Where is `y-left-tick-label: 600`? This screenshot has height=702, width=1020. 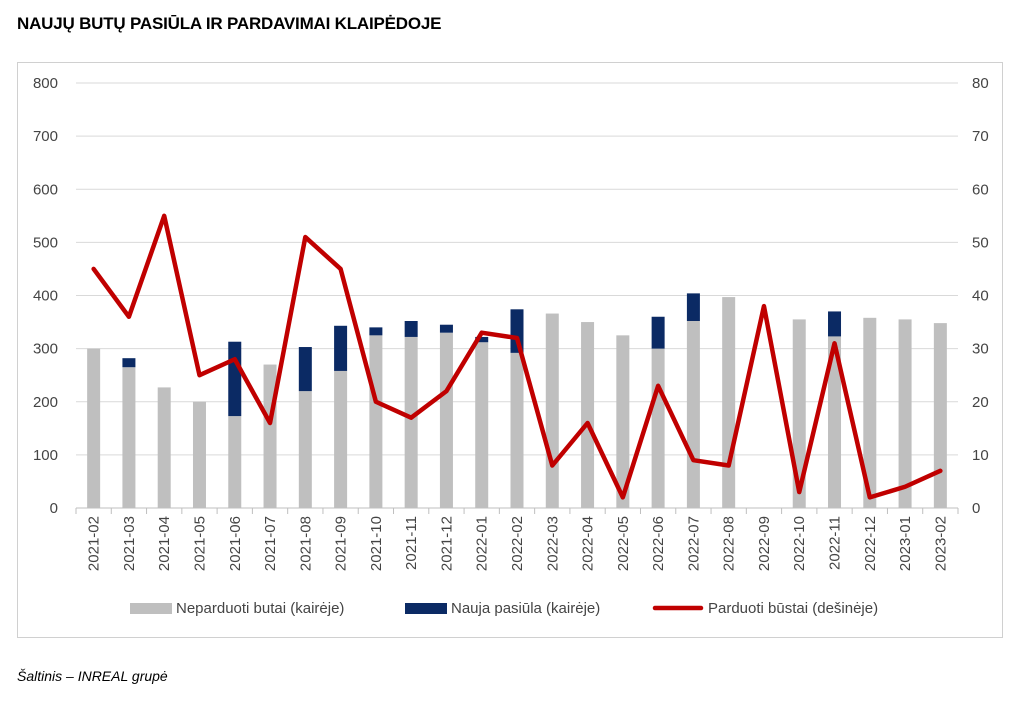 y-left-tick-label: 600 is located at coordinates (45, 189).